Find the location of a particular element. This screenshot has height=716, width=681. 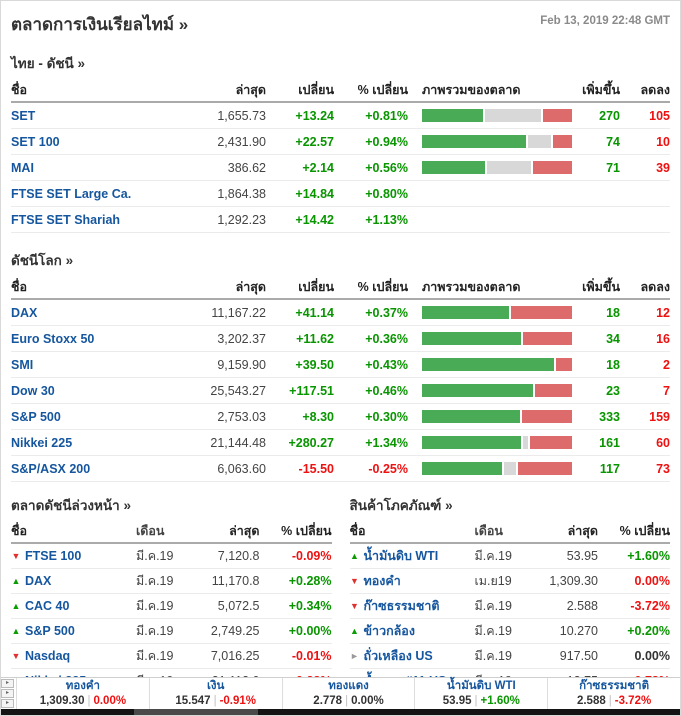

ticker-item-wti-oil: น้ำมันดิบ WTI 53.95 | +1.60% is located at coordinates (482, 693).